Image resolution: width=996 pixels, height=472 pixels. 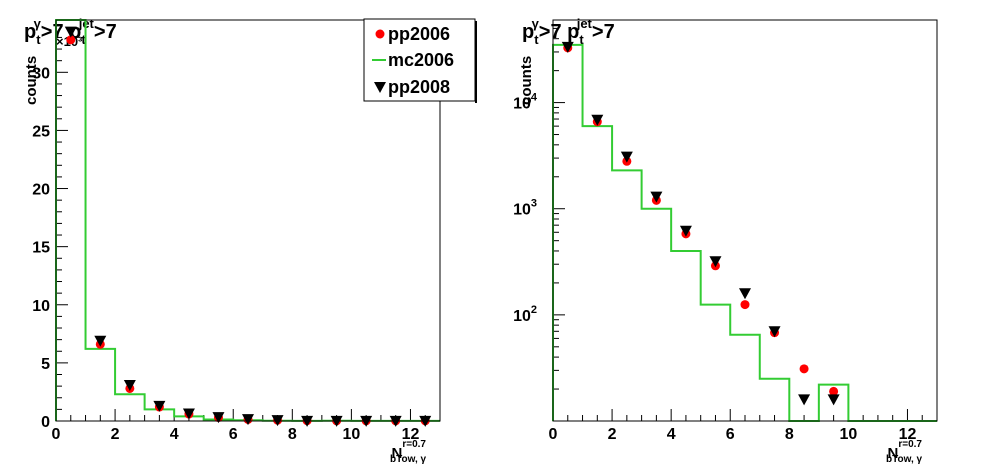 What do you see at coordinates (38, 39) in the screenshot?
I see `left-title-sub: t` at bounding box center [38, 39].